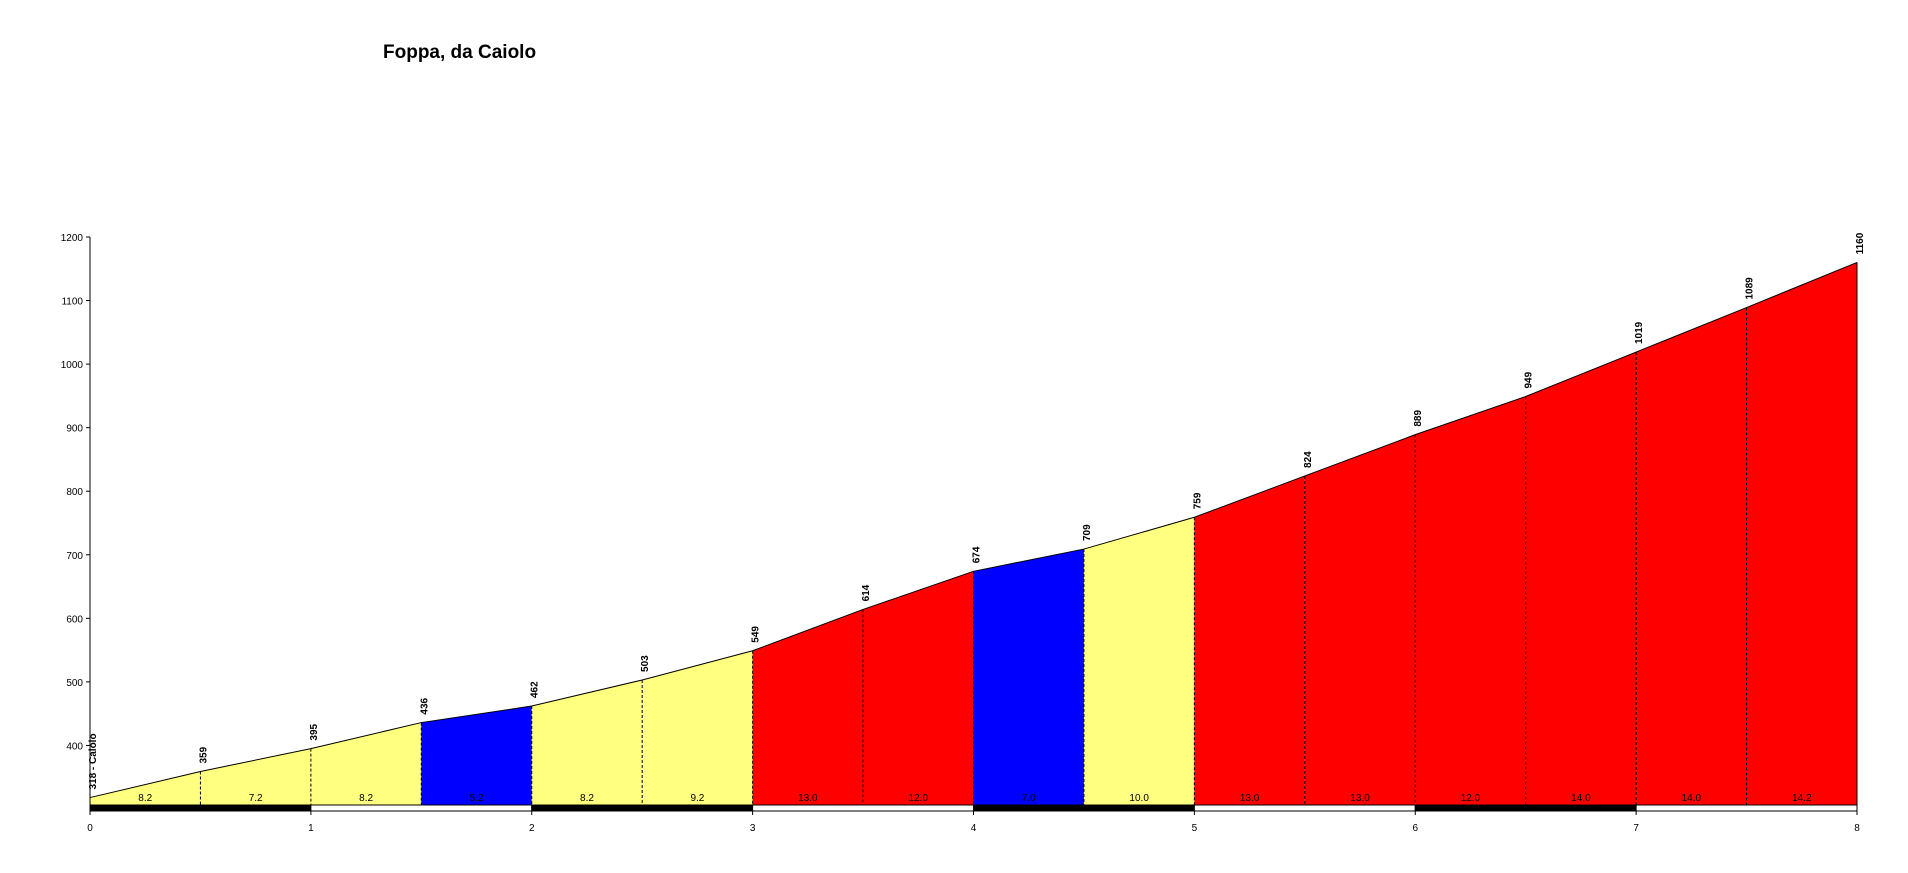 The width and height of the screenshot is (1908, 873). What do you see at coordinates (74, 683) in the screenshot?
I see `y-tick-label-1: 500` at bounding box center [74, 683].